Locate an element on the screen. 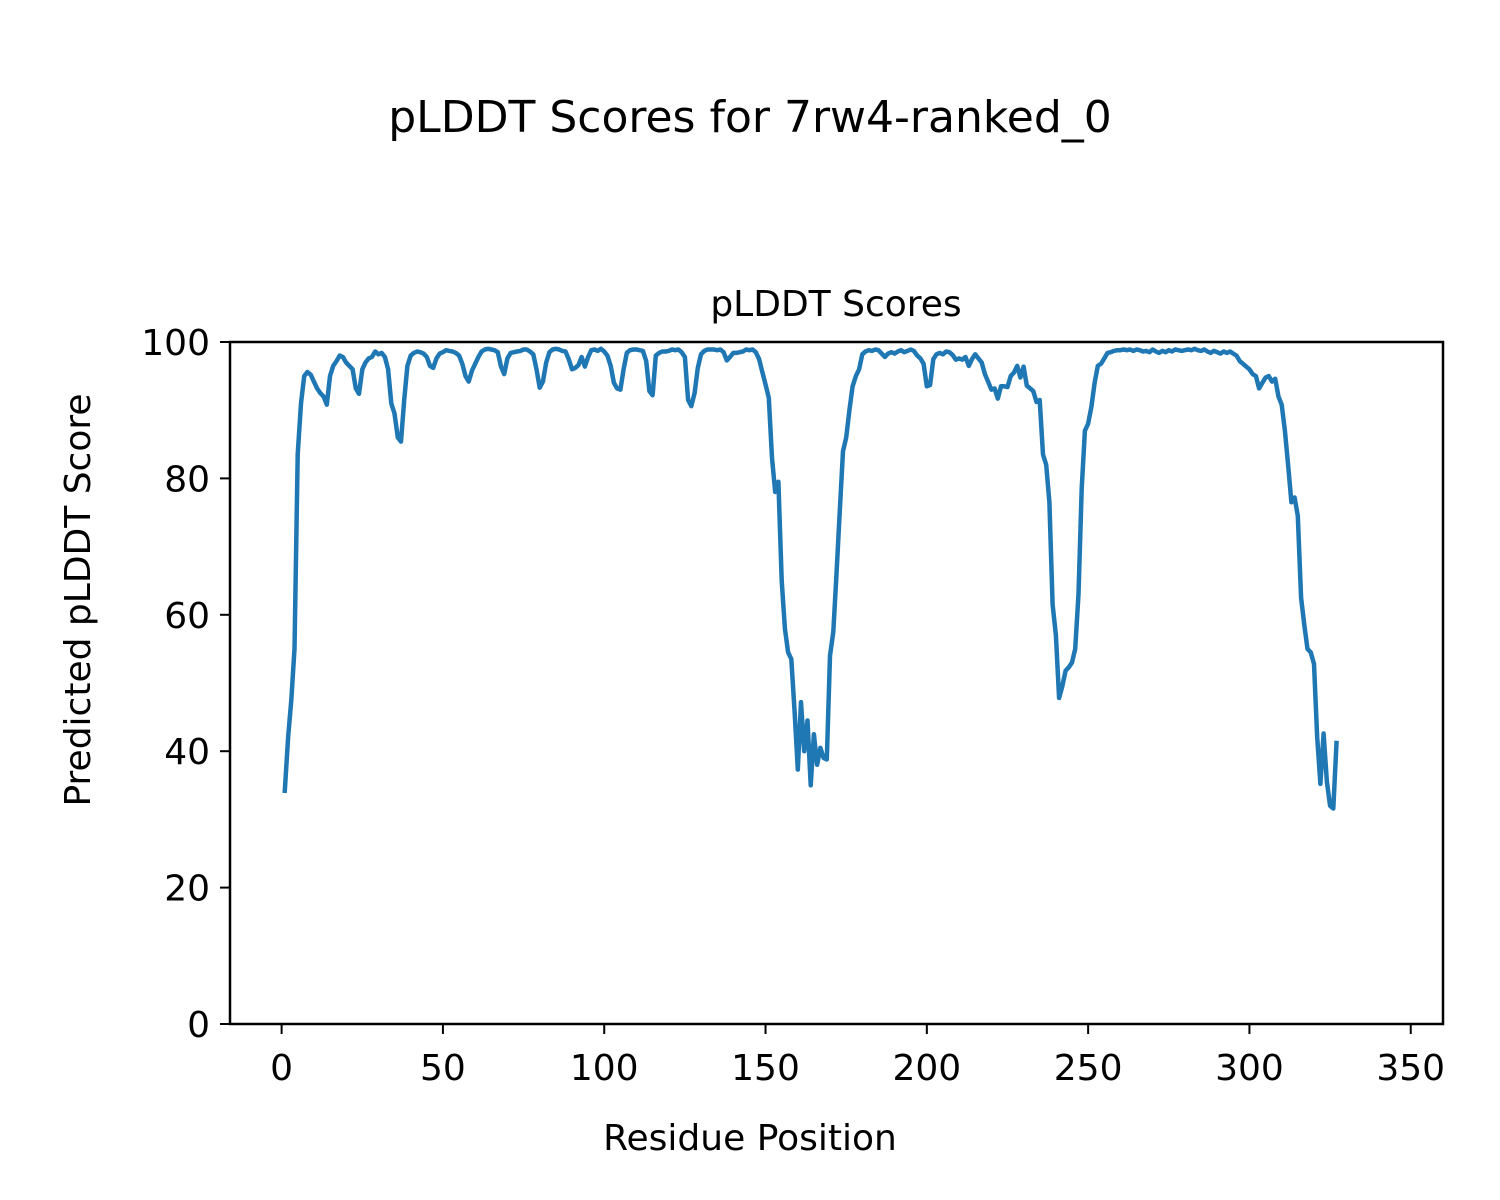  y-tick-label: 0 is located at coordinates (198, 1025).